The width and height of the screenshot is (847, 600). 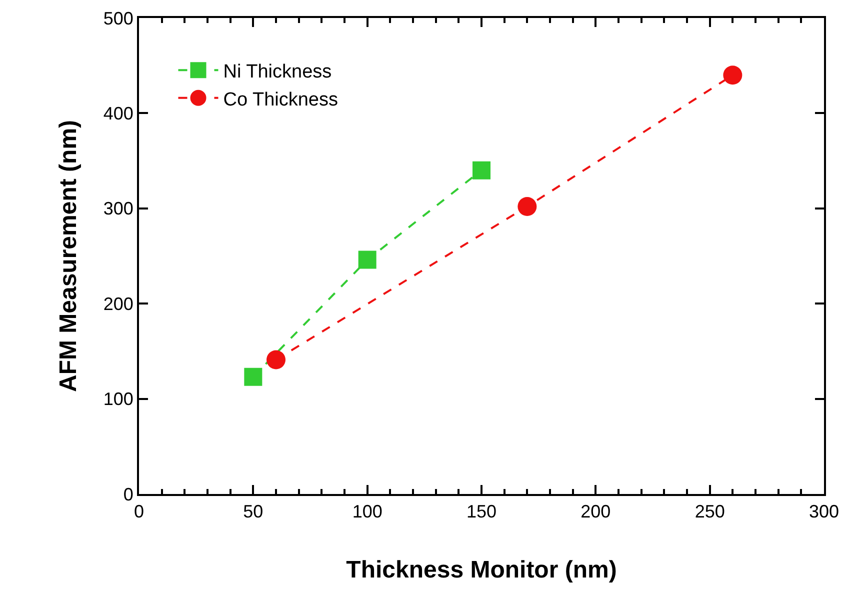 I want to click on y-tick-label: 400, so click(x=118, y=114).